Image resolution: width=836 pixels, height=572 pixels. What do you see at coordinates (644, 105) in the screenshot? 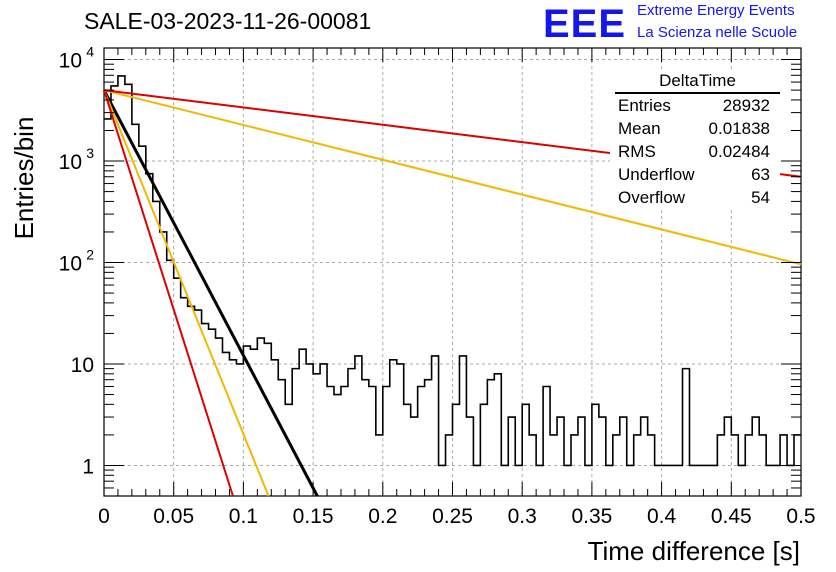
I see `stats-label: Entries` at bounding box center [644, 105].